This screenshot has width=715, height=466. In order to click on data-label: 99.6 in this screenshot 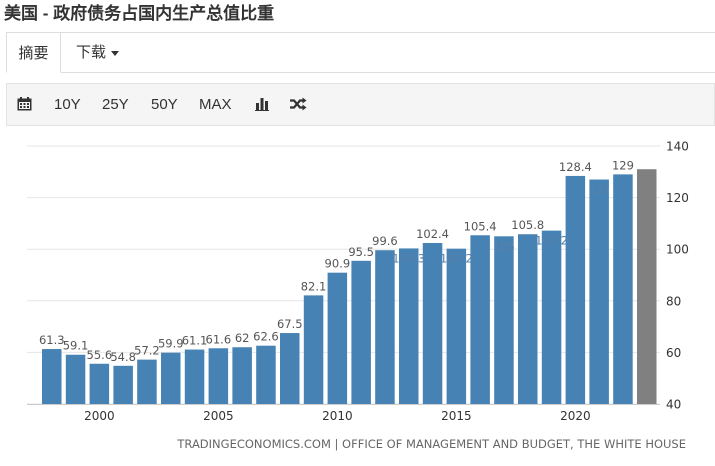, I will do `click(385, 241)`.